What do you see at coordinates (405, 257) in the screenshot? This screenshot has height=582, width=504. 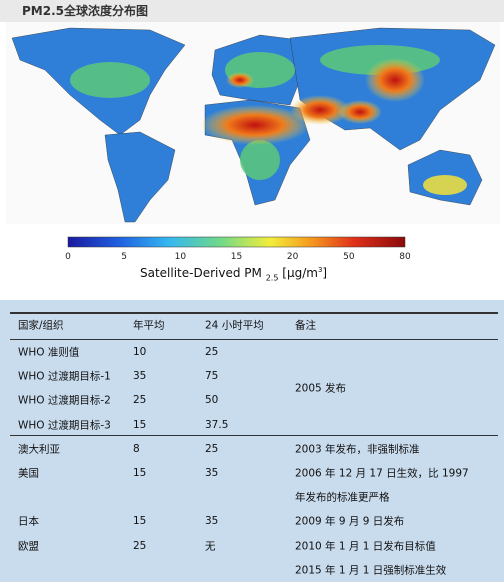 I see `colorbar-tick: 80` at bounding box center [405, 257].